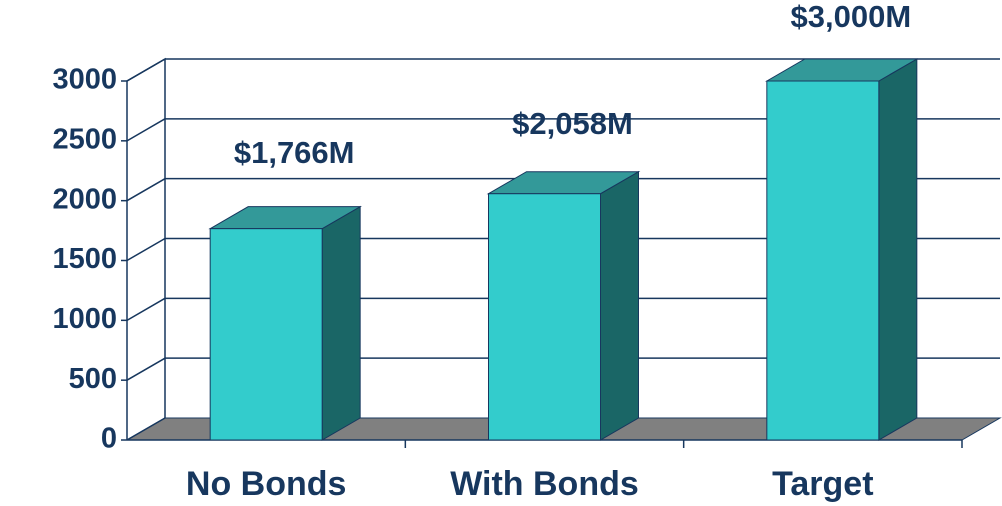 This screenshot has height=506, width=1002. Describe the element at coordinates (266, 484) in the screenshot. I see `x-tick-label: No Bonds` at that location.